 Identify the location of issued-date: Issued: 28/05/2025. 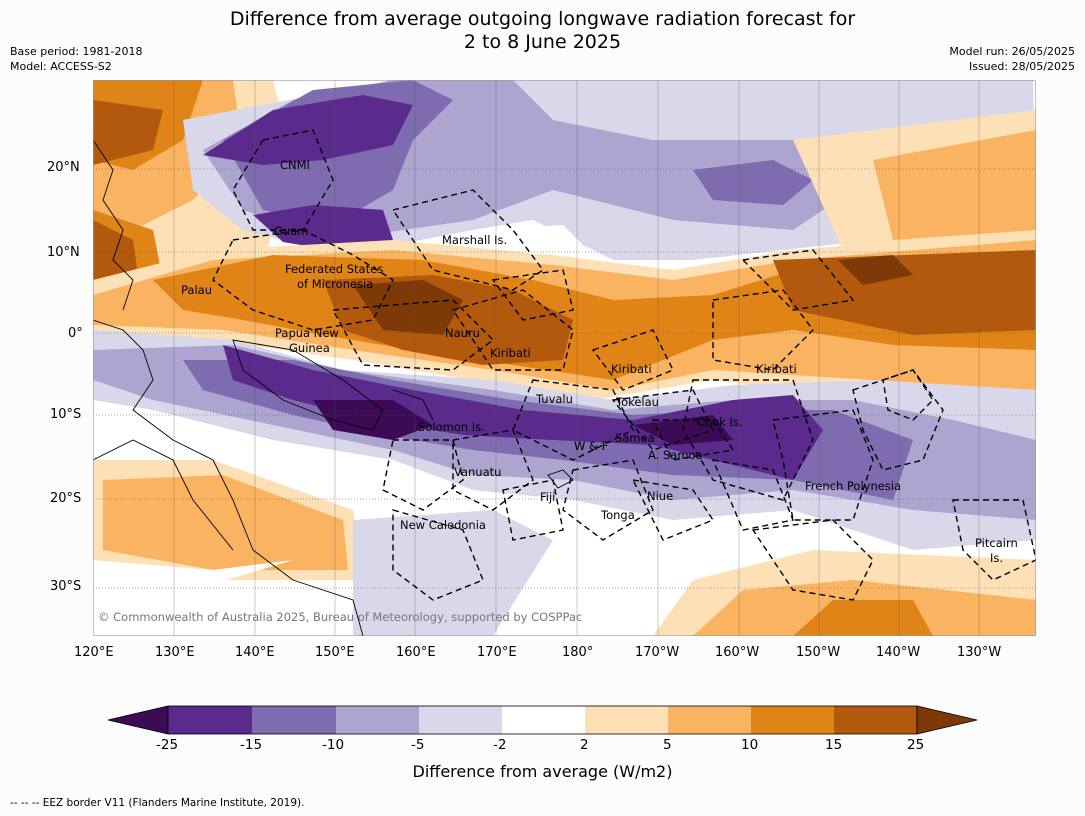
(1021, 66).